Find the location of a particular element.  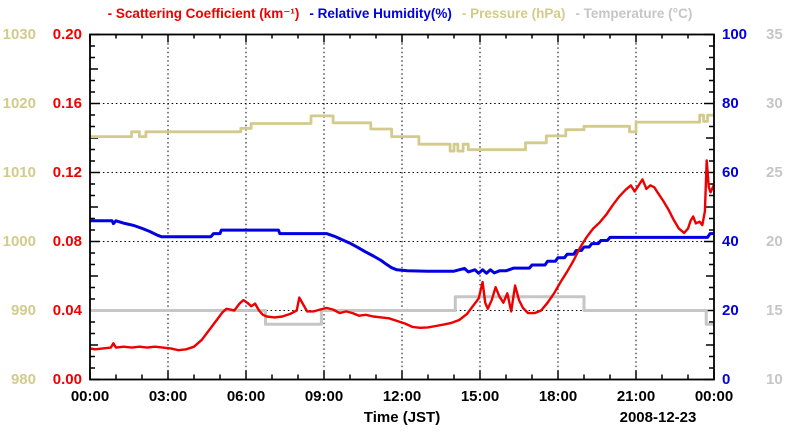

temperature-tick-label: 25 is located at coordinates (774, 172).